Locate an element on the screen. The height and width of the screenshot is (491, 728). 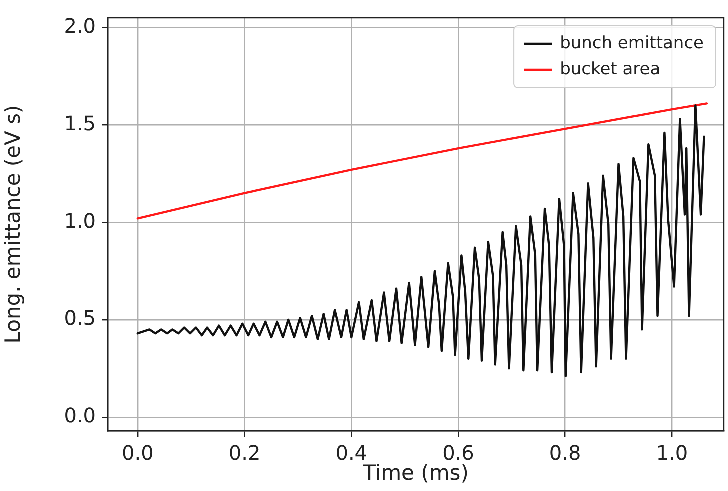
x-tick-label: 1.0 is located at coordinates (672, 453).